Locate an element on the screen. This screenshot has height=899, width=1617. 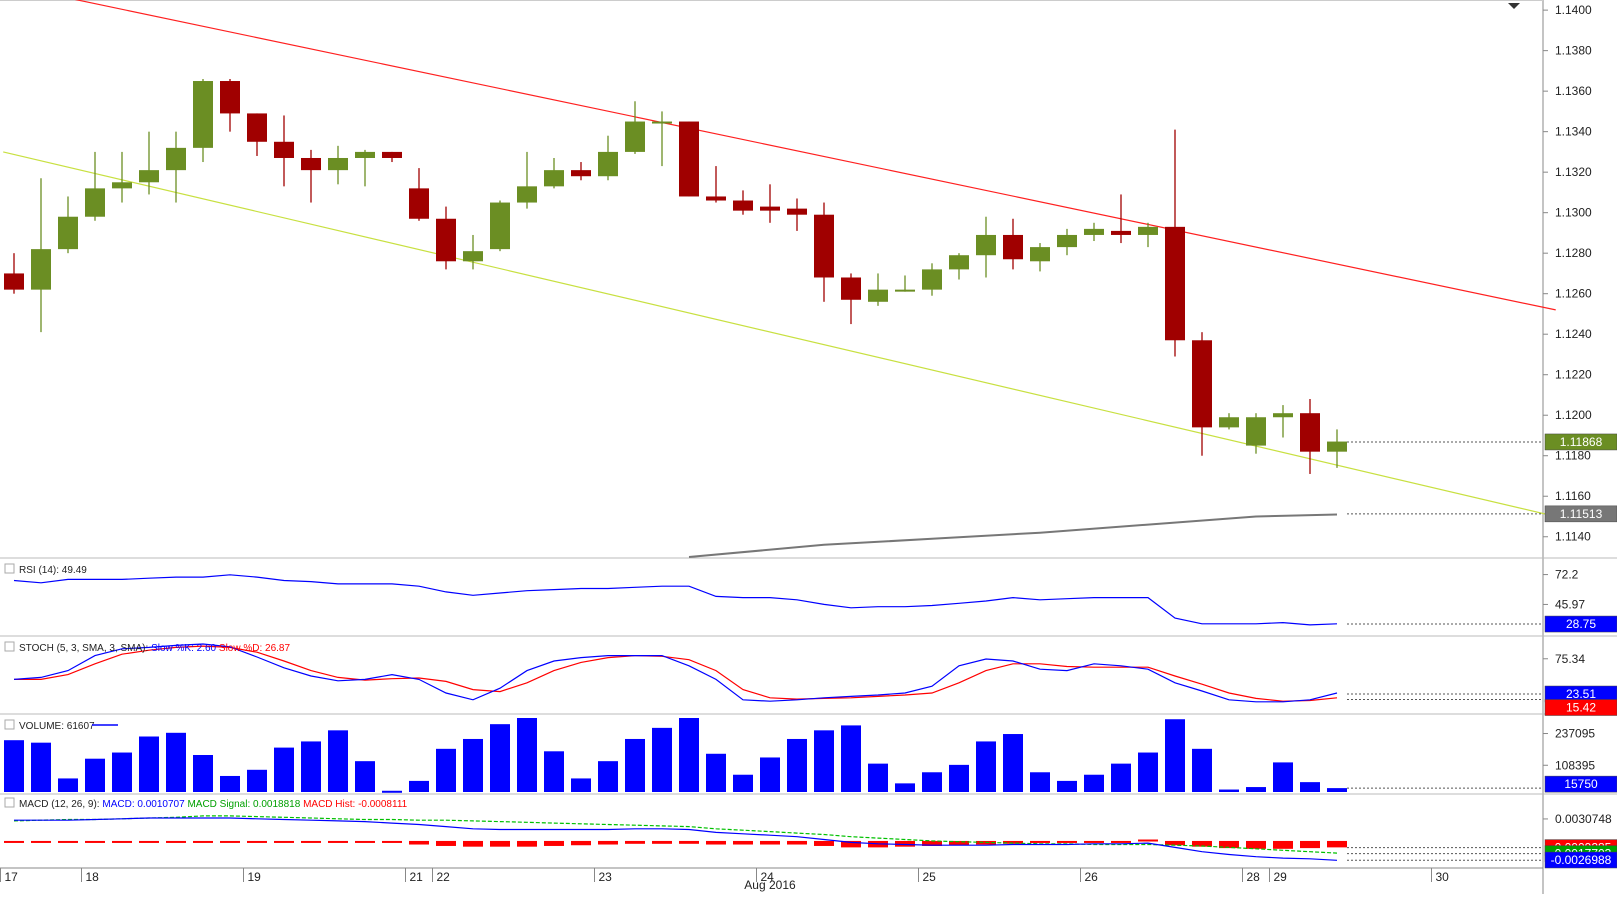
volume-tick-label: 108395 is located at coordinates (1575, 765).